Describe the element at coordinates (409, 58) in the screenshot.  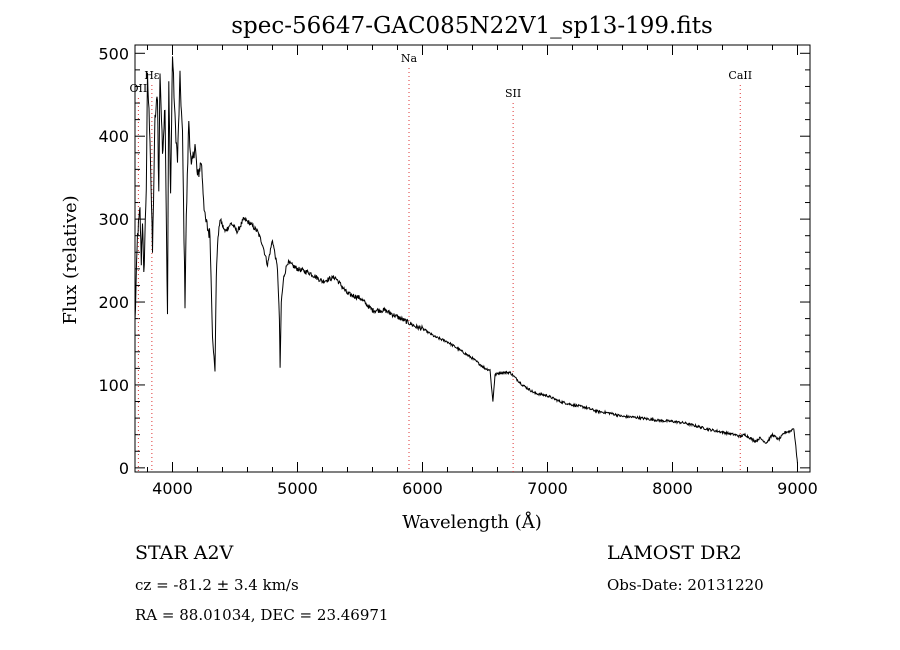
I see `line-label-Na: Na` at that location.